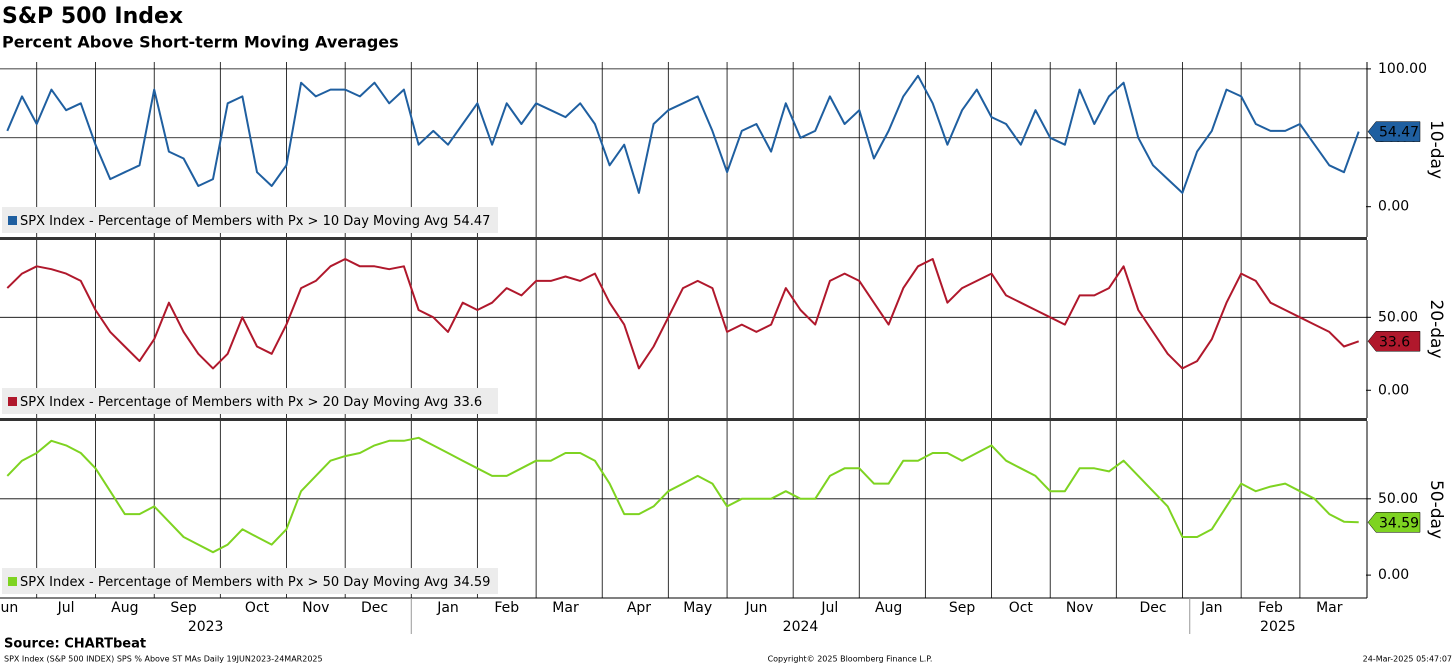 This screenshot has height=665, width=1456. I want to click on y-tick-label: 100.00, so click(1402, 69).